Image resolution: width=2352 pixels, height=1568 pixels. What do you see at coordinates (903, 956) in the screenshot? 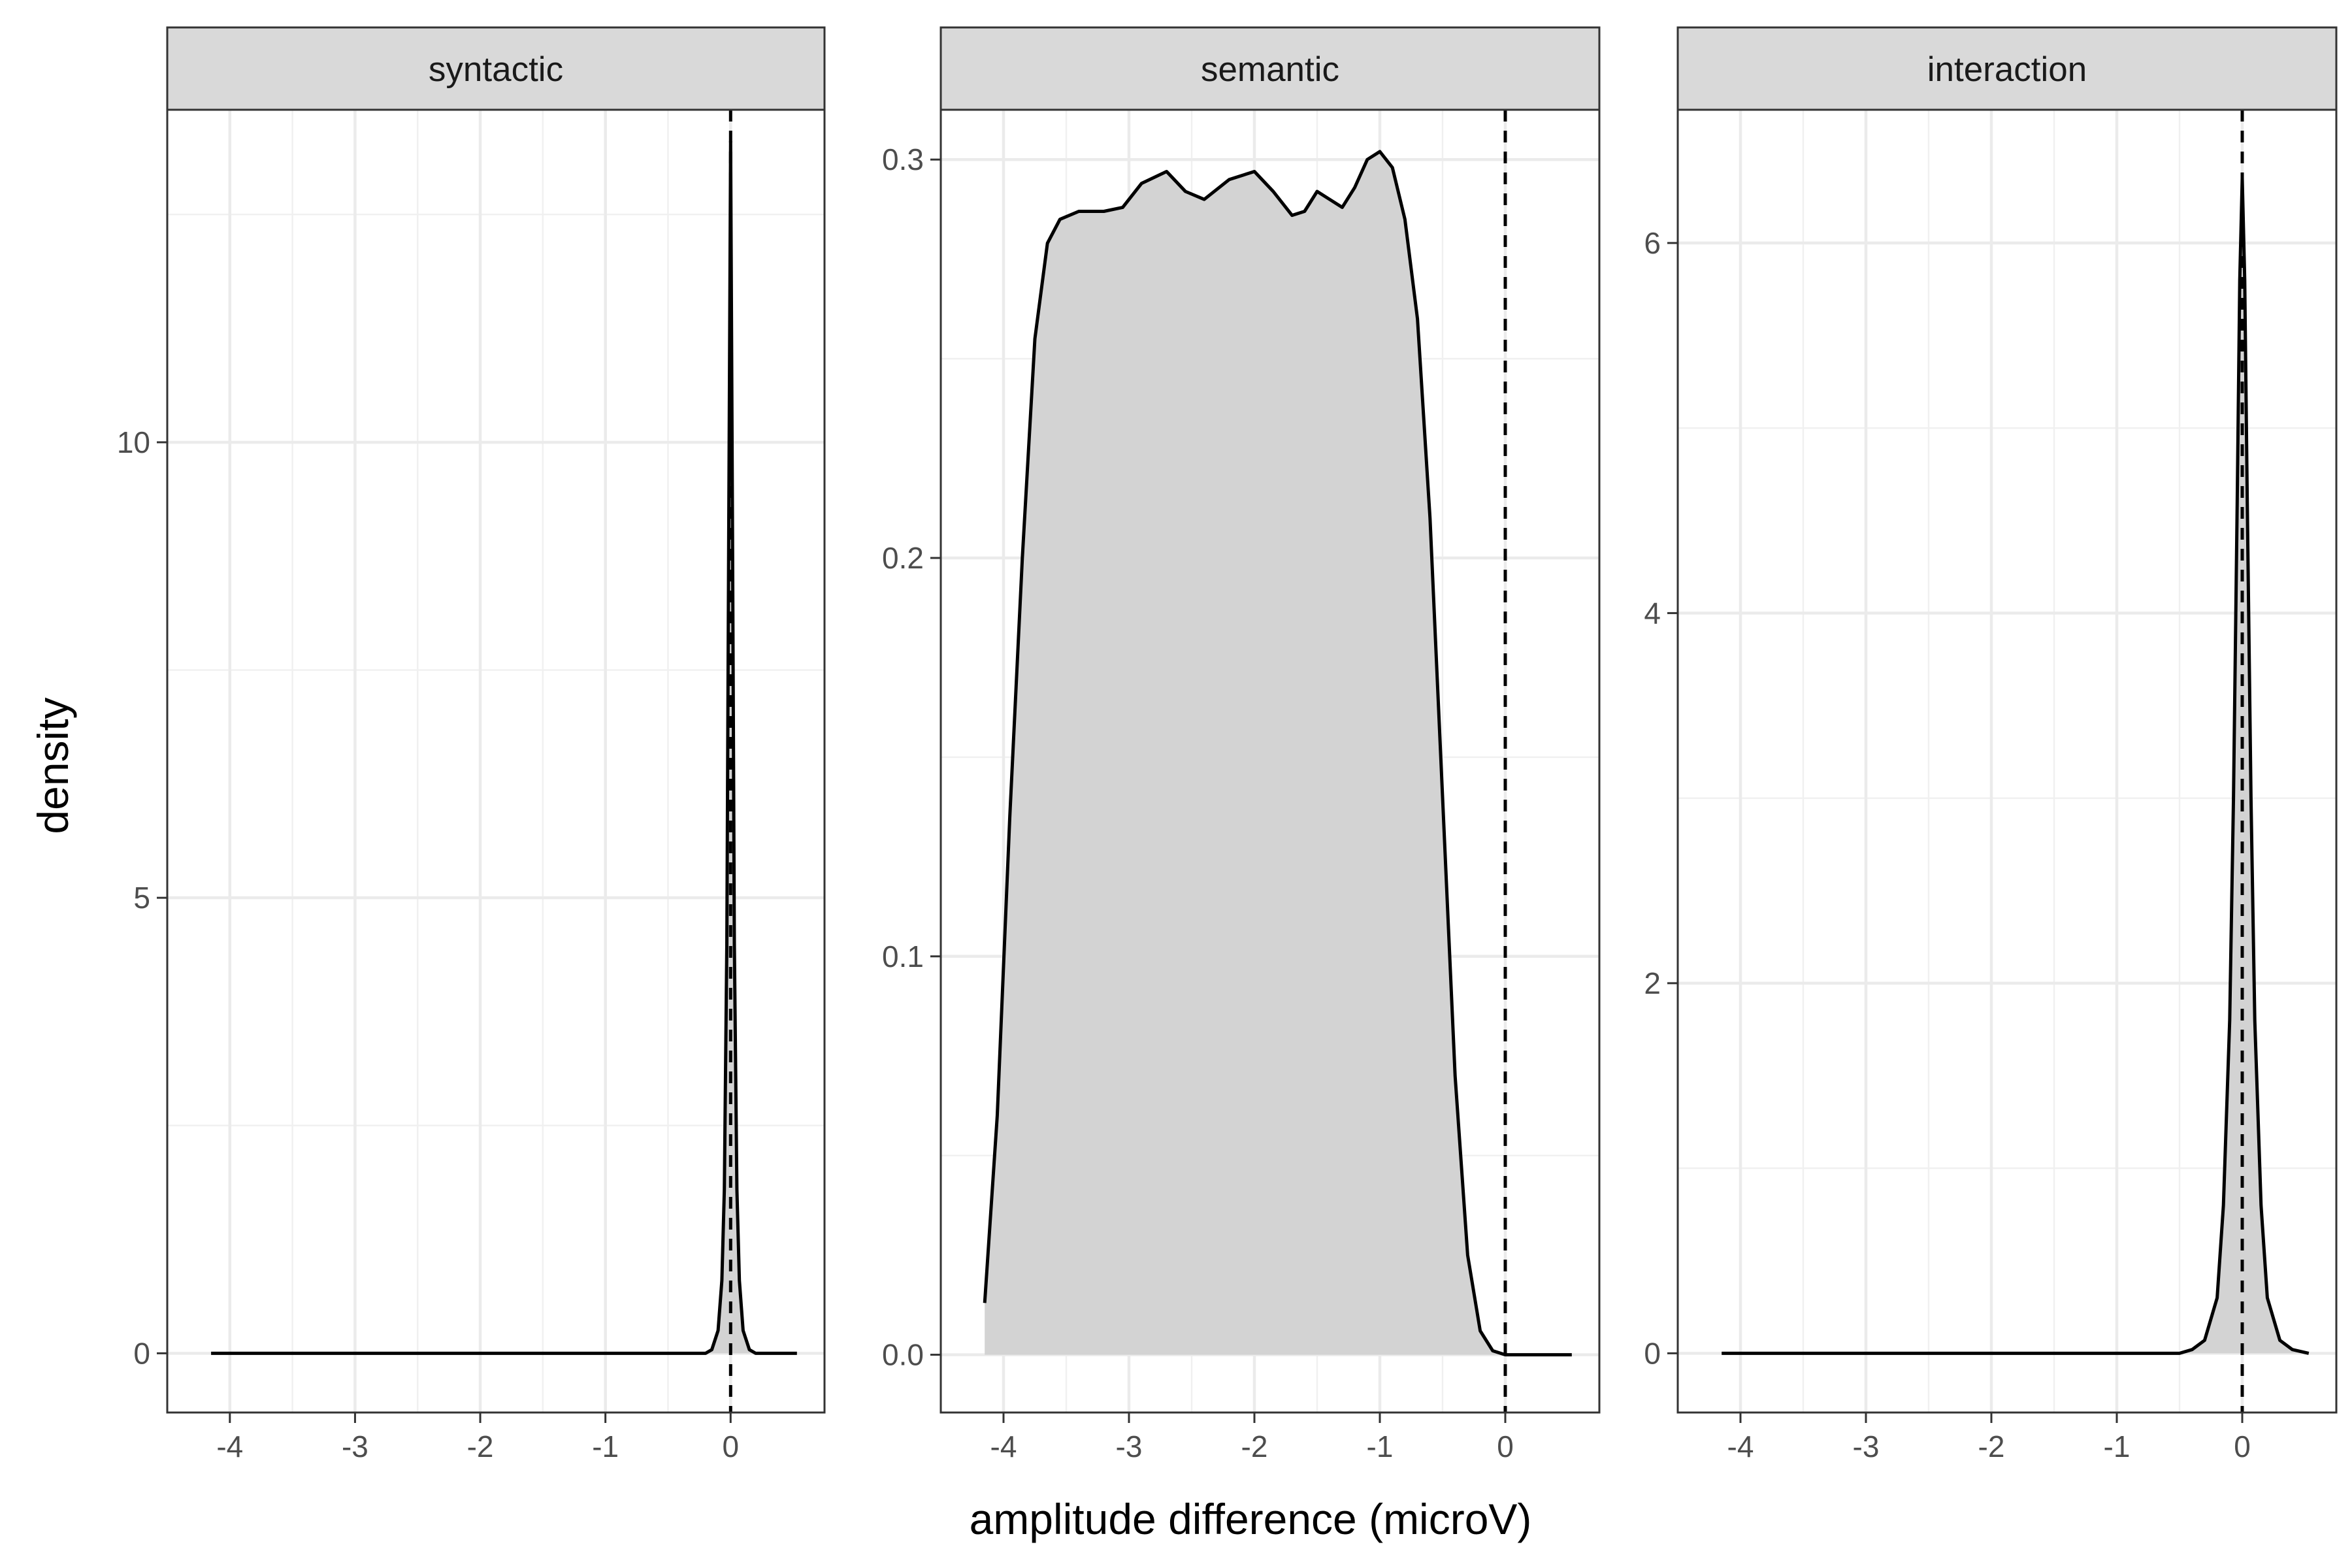
I see `y-tick-label: 0.1` at bounding box center [903, 956].